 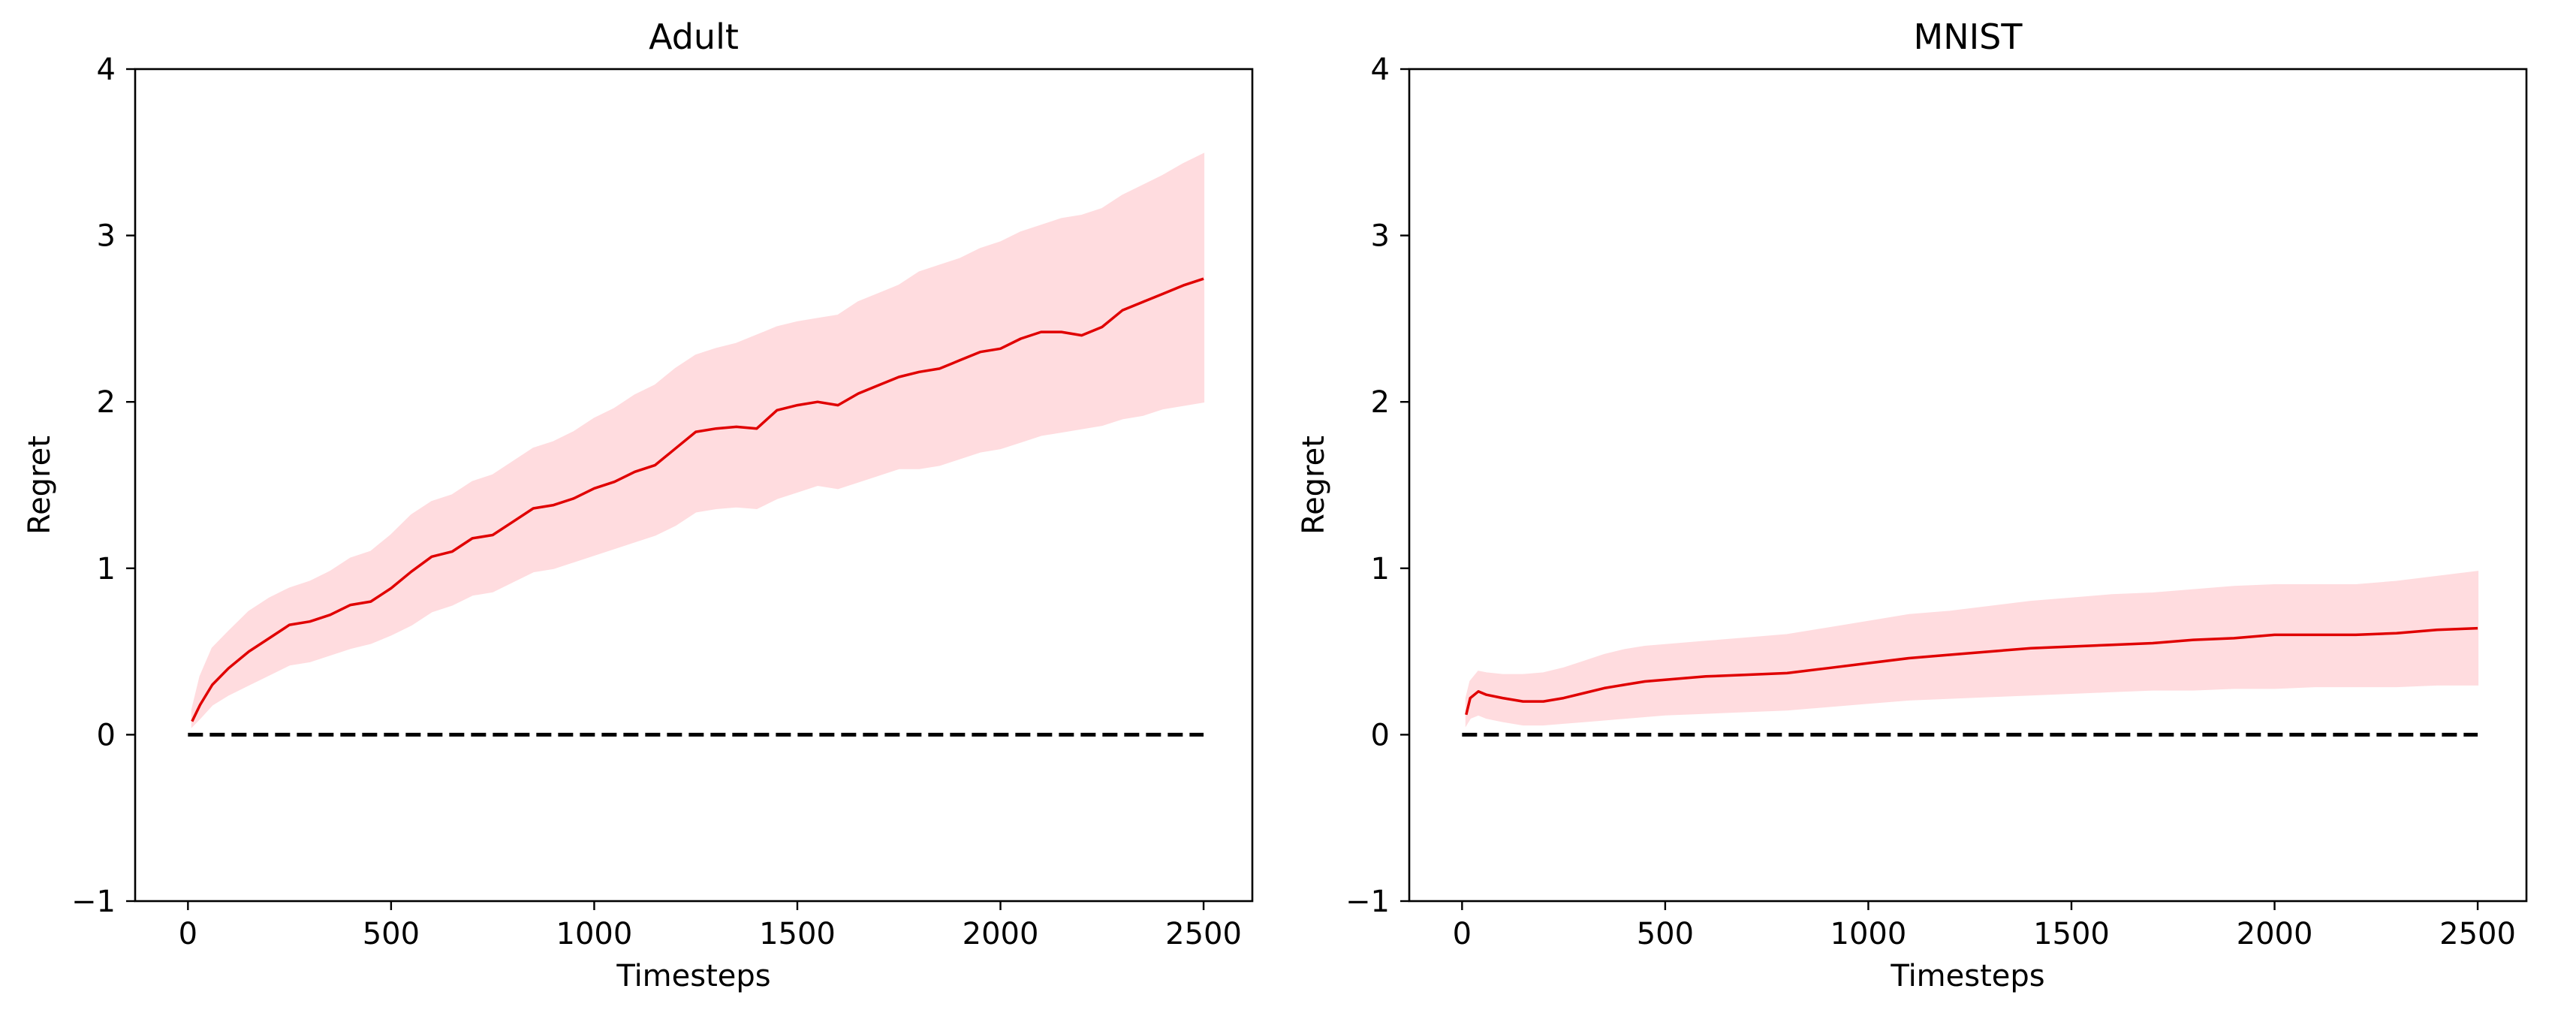 I want to click on confidence-band, so click(x=1972, y=649).